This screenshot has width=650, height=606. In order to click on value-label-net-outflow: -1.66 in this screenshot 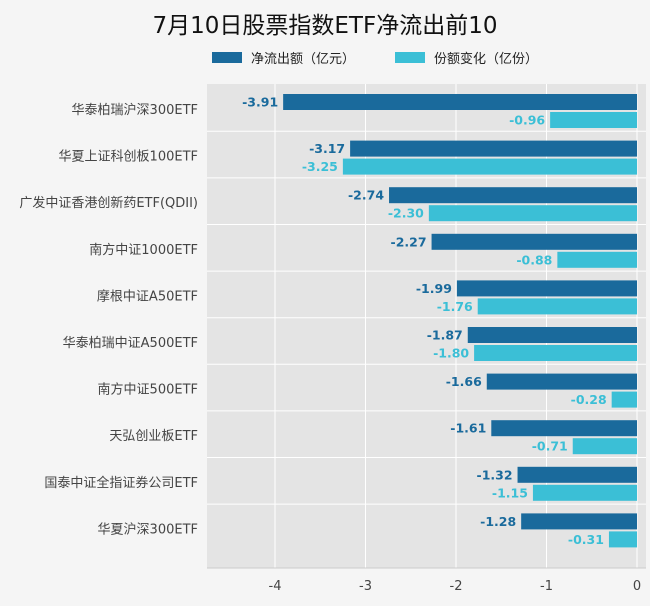, I will do `click(464, 381)`.